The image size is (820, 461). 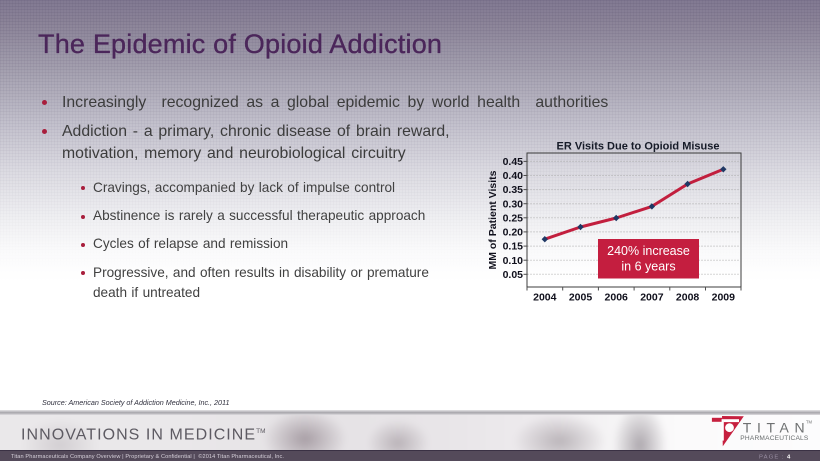 I want to click on svg-text: TITAN, so click(x=776, y=428).